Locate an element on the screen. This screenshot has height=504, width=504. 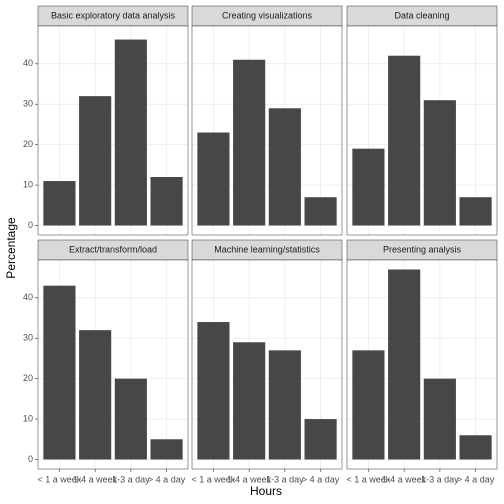
panel-title: Creating visualizations is located at coordinates (267, 15).